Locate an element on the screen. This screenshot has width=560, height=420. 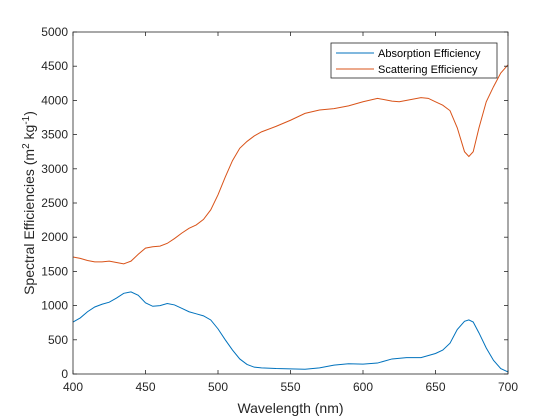
legend-label-scattering: Scattering Efficiency is located at coordinates (428, 70).